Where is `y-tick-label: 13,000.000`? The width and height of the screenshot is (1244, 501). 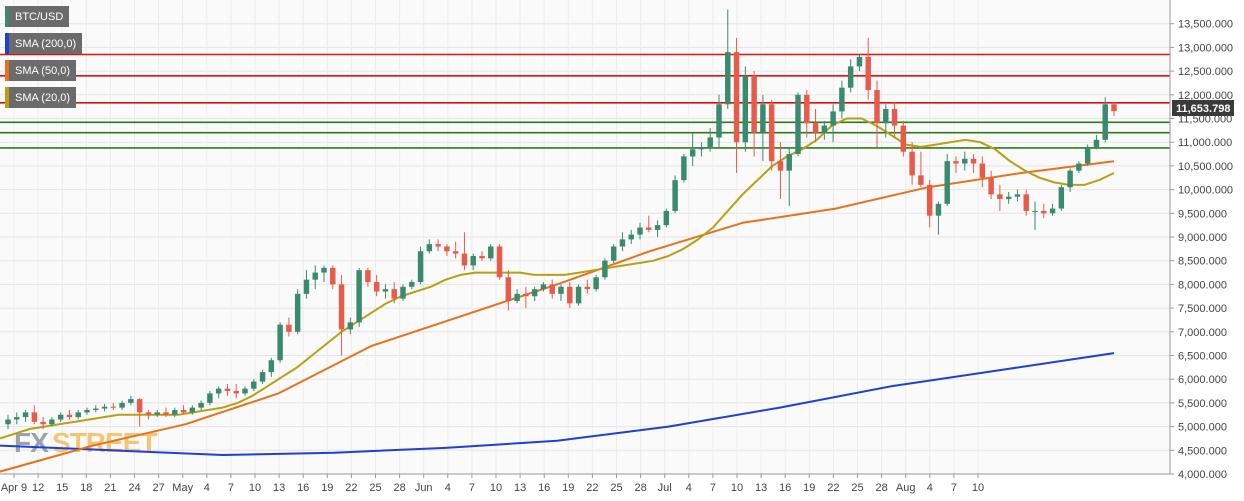 y-tick-label: 13,000.000 is located at coordinates (1205, 48).